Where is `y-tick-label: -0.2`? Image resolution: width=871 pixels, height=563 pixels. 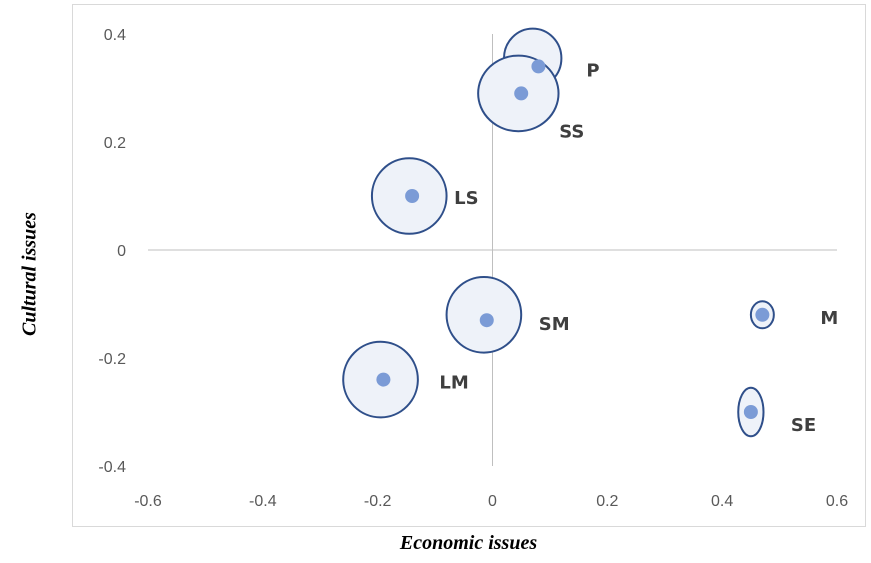 y-tick-label: -0.2 is located at coordinates (112, 359).